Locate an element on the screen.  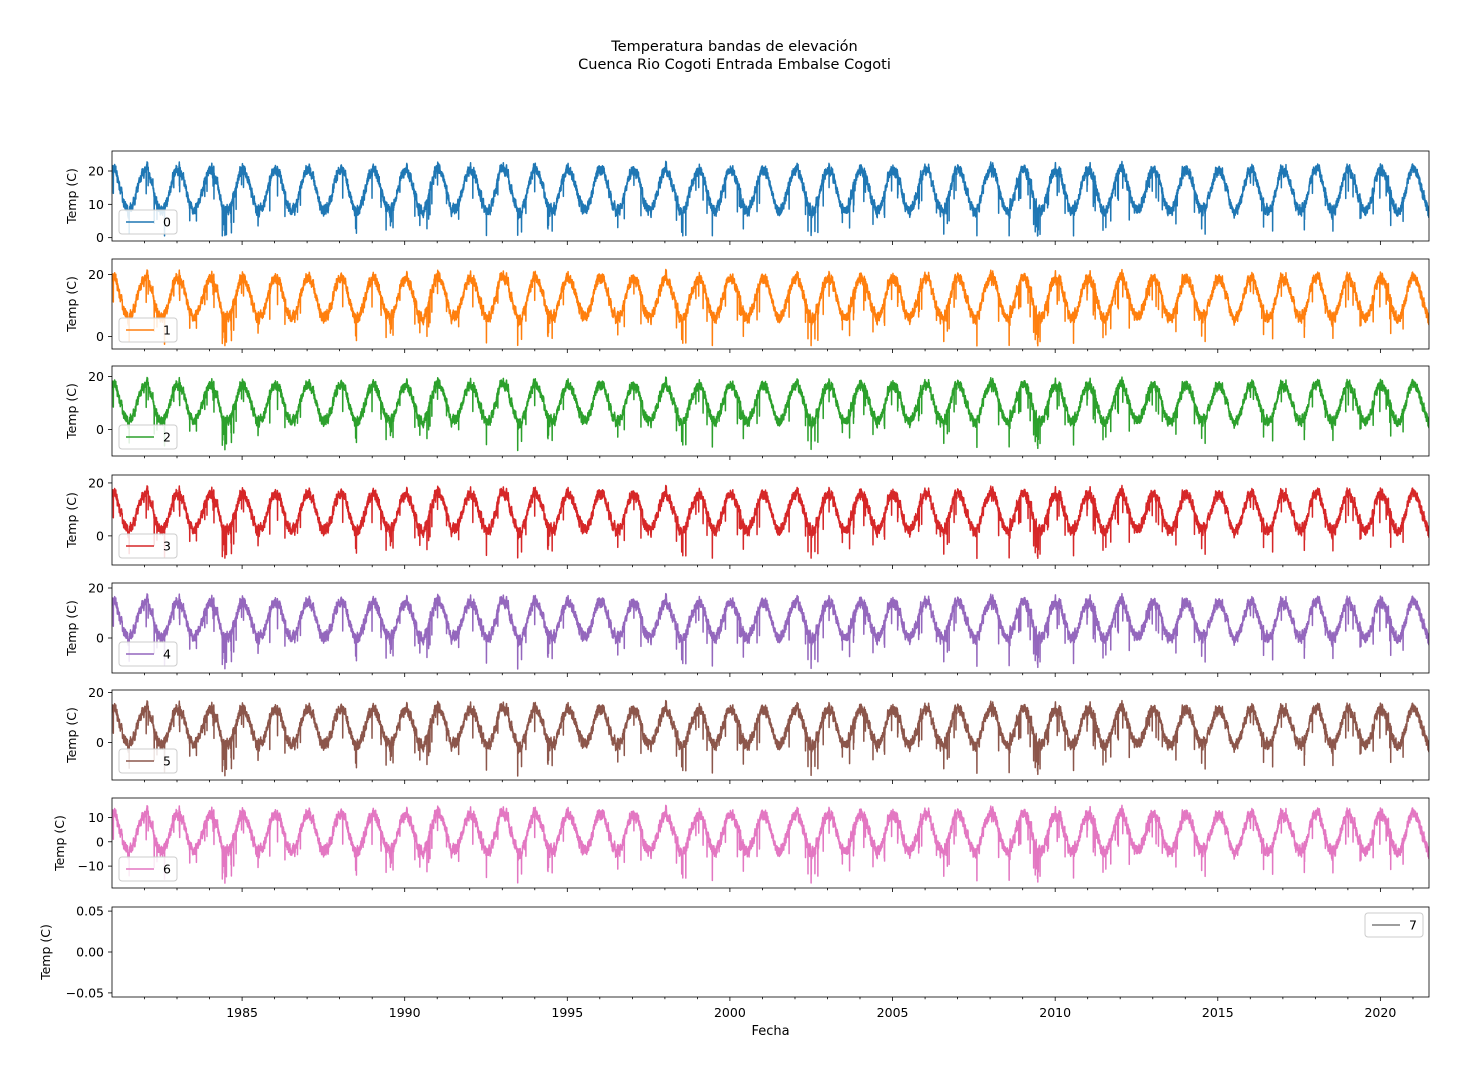
x-tick-label-2000: 2000 is located at coordinates (730, 1012).